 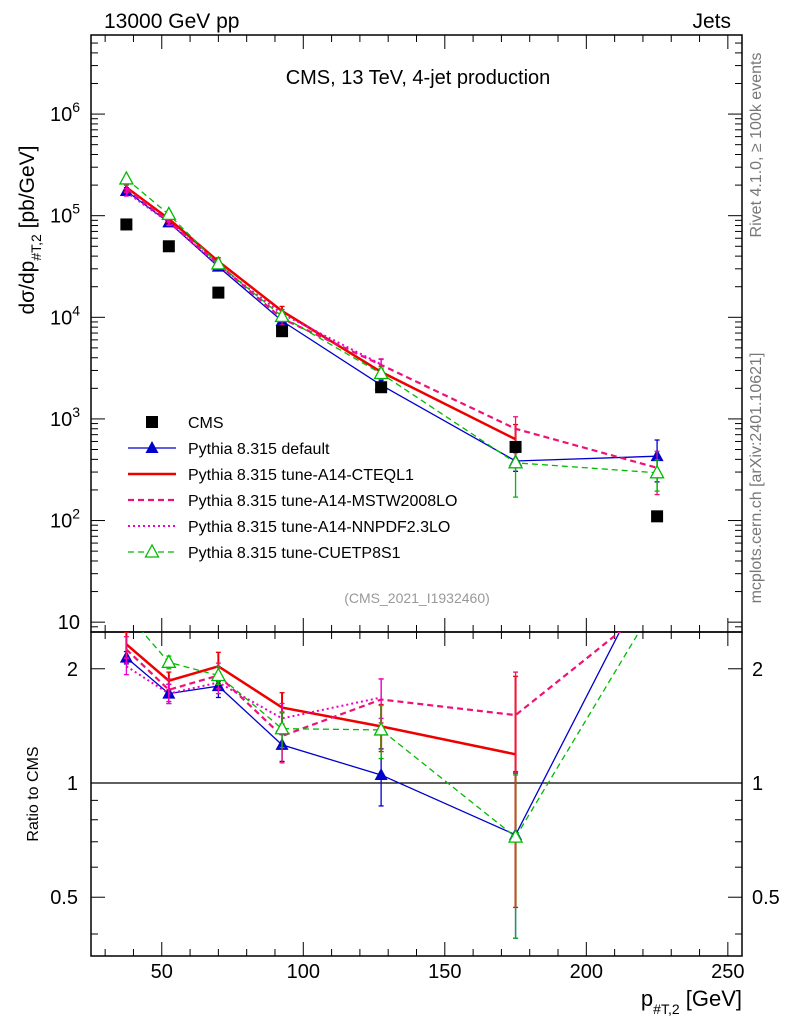 What do you see at coordinates (319, 527) in the screenshot?
I see `legend-label: Pythia 8.315 tune-A14-NNPDF2.3LO` at bounding box center [319, 527].